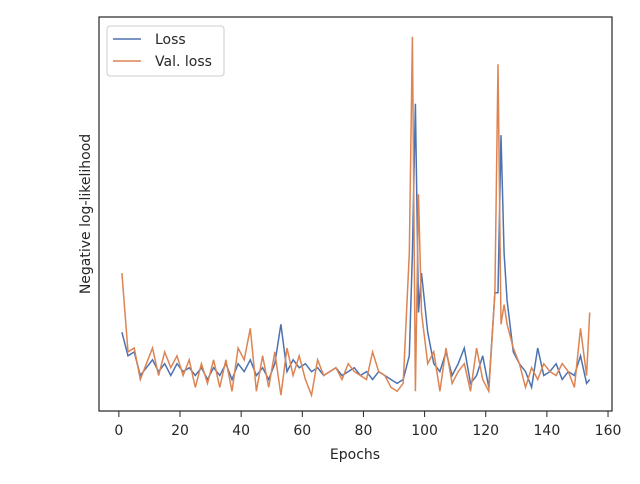 The width and height of the screenshot is (640, 484). I want to click on x-tick-label: 0, so click(118, 431).